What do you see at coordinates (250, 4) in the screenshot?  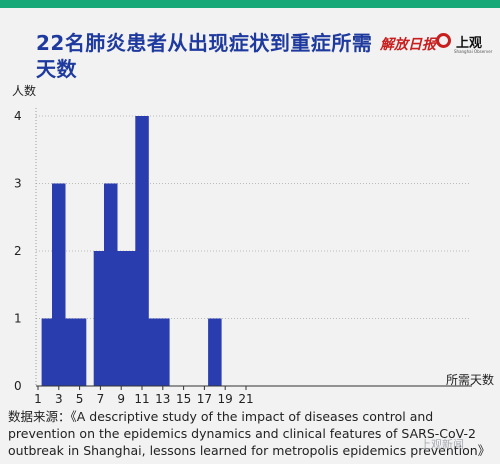 I see `top-accent-bar` at bounding box center [250, 4].